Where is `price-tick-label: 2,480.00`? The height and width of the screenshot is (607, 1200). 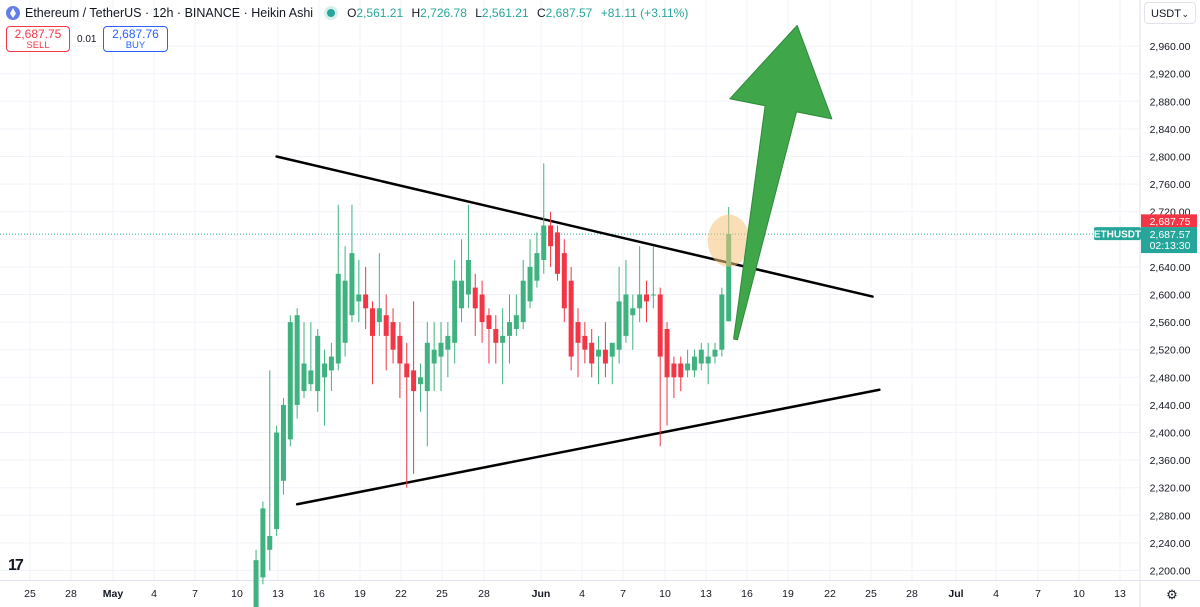 price-tick-label: 2,480.00 is located at coordinates (1170, 378).